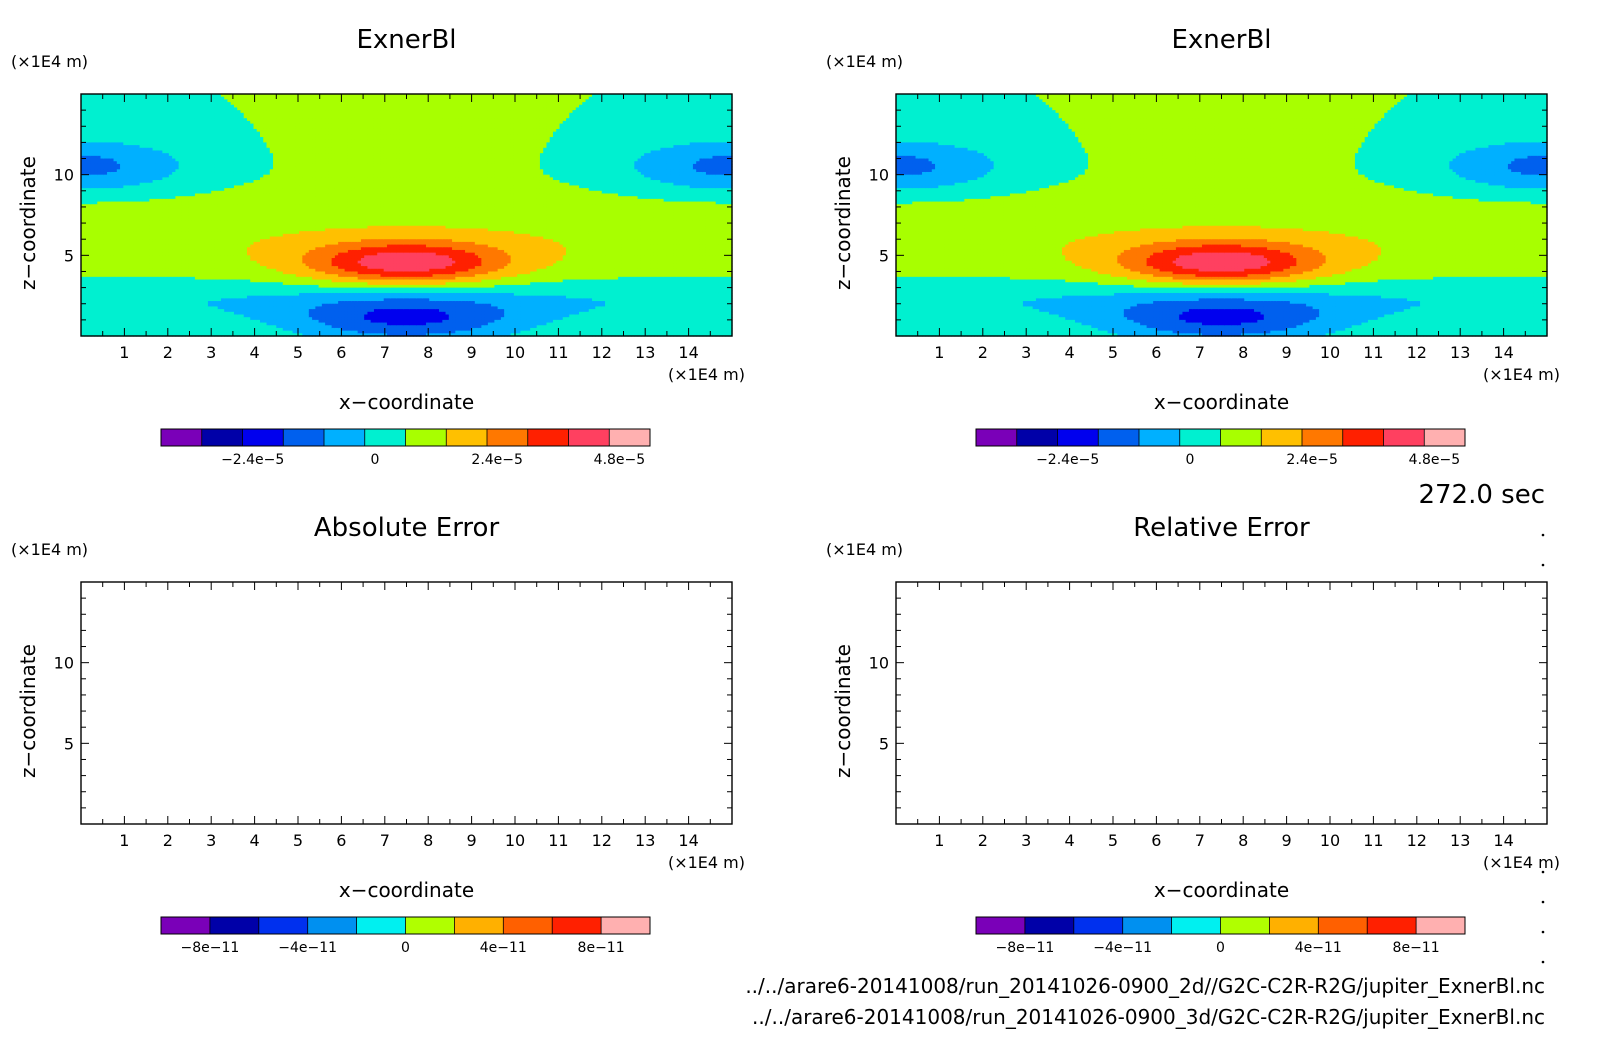 The height and width of the screenshot is (1058, 1604). I want to click on y-unit-label: (×1E4 m), so click(49, 61).